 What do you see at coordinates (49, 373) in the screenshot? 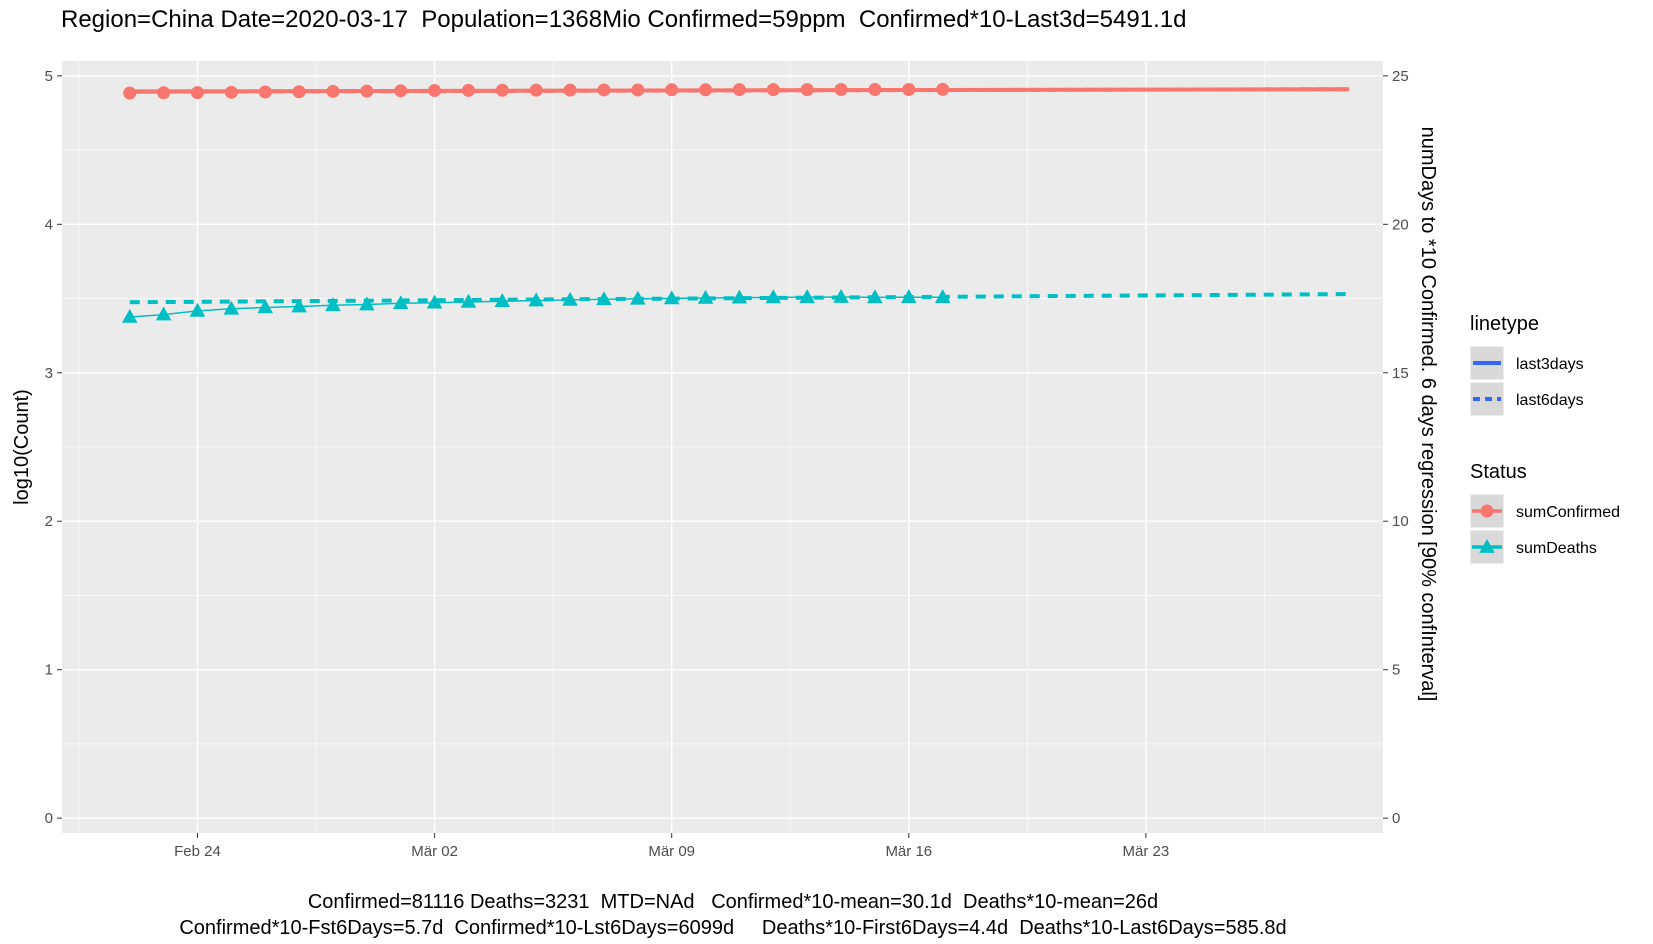
I see `y-tick-label: 3` at bounding box center [49, 373].